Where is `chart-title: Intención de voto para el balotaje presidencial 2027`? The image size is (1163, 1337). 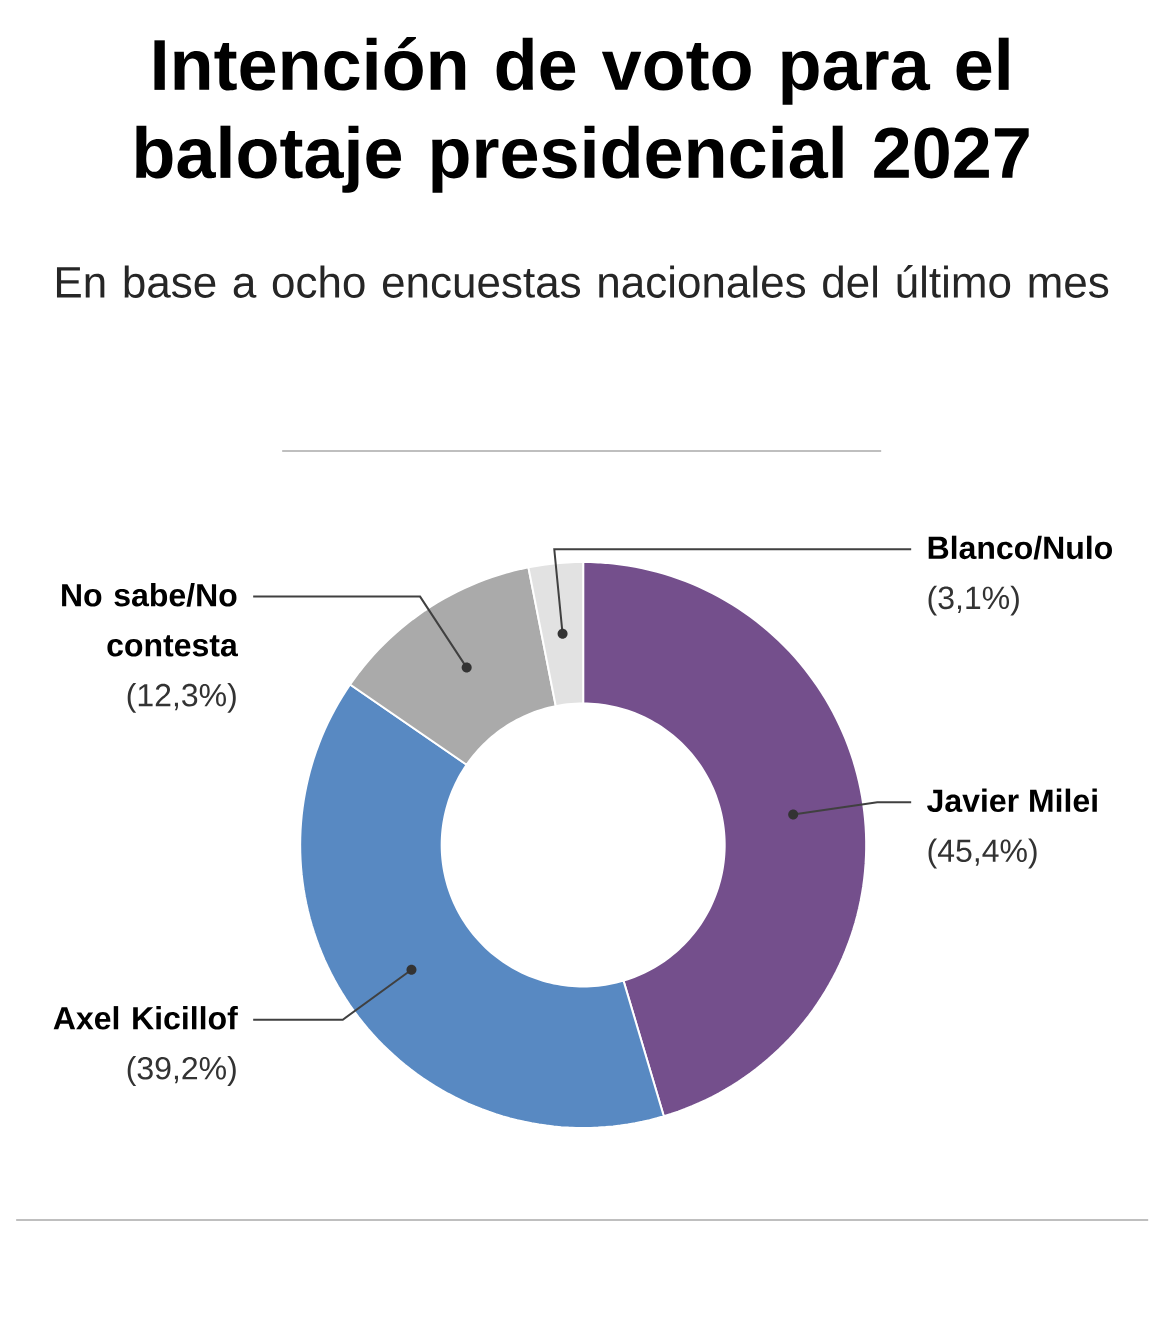 chart-title: Intención de voto para el balotaje presidencial 2027 is located at coordinates (582, 115).